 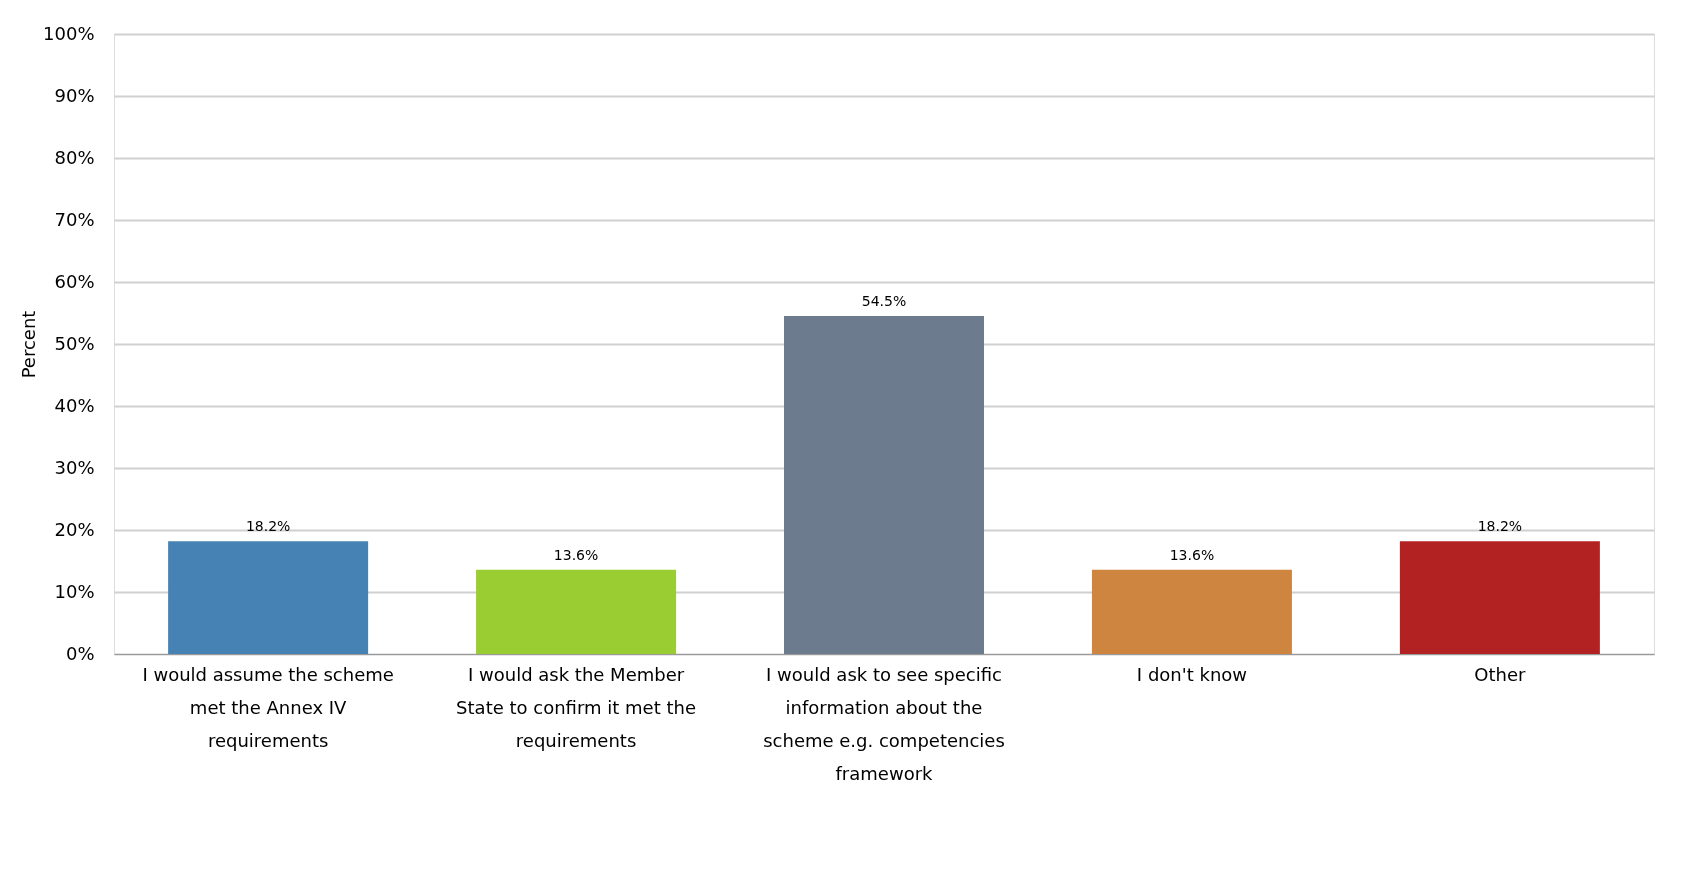 I want to click on x-tick-label: I would ask the Member State to confirm it met the requirements, so click(x=576, y=707).